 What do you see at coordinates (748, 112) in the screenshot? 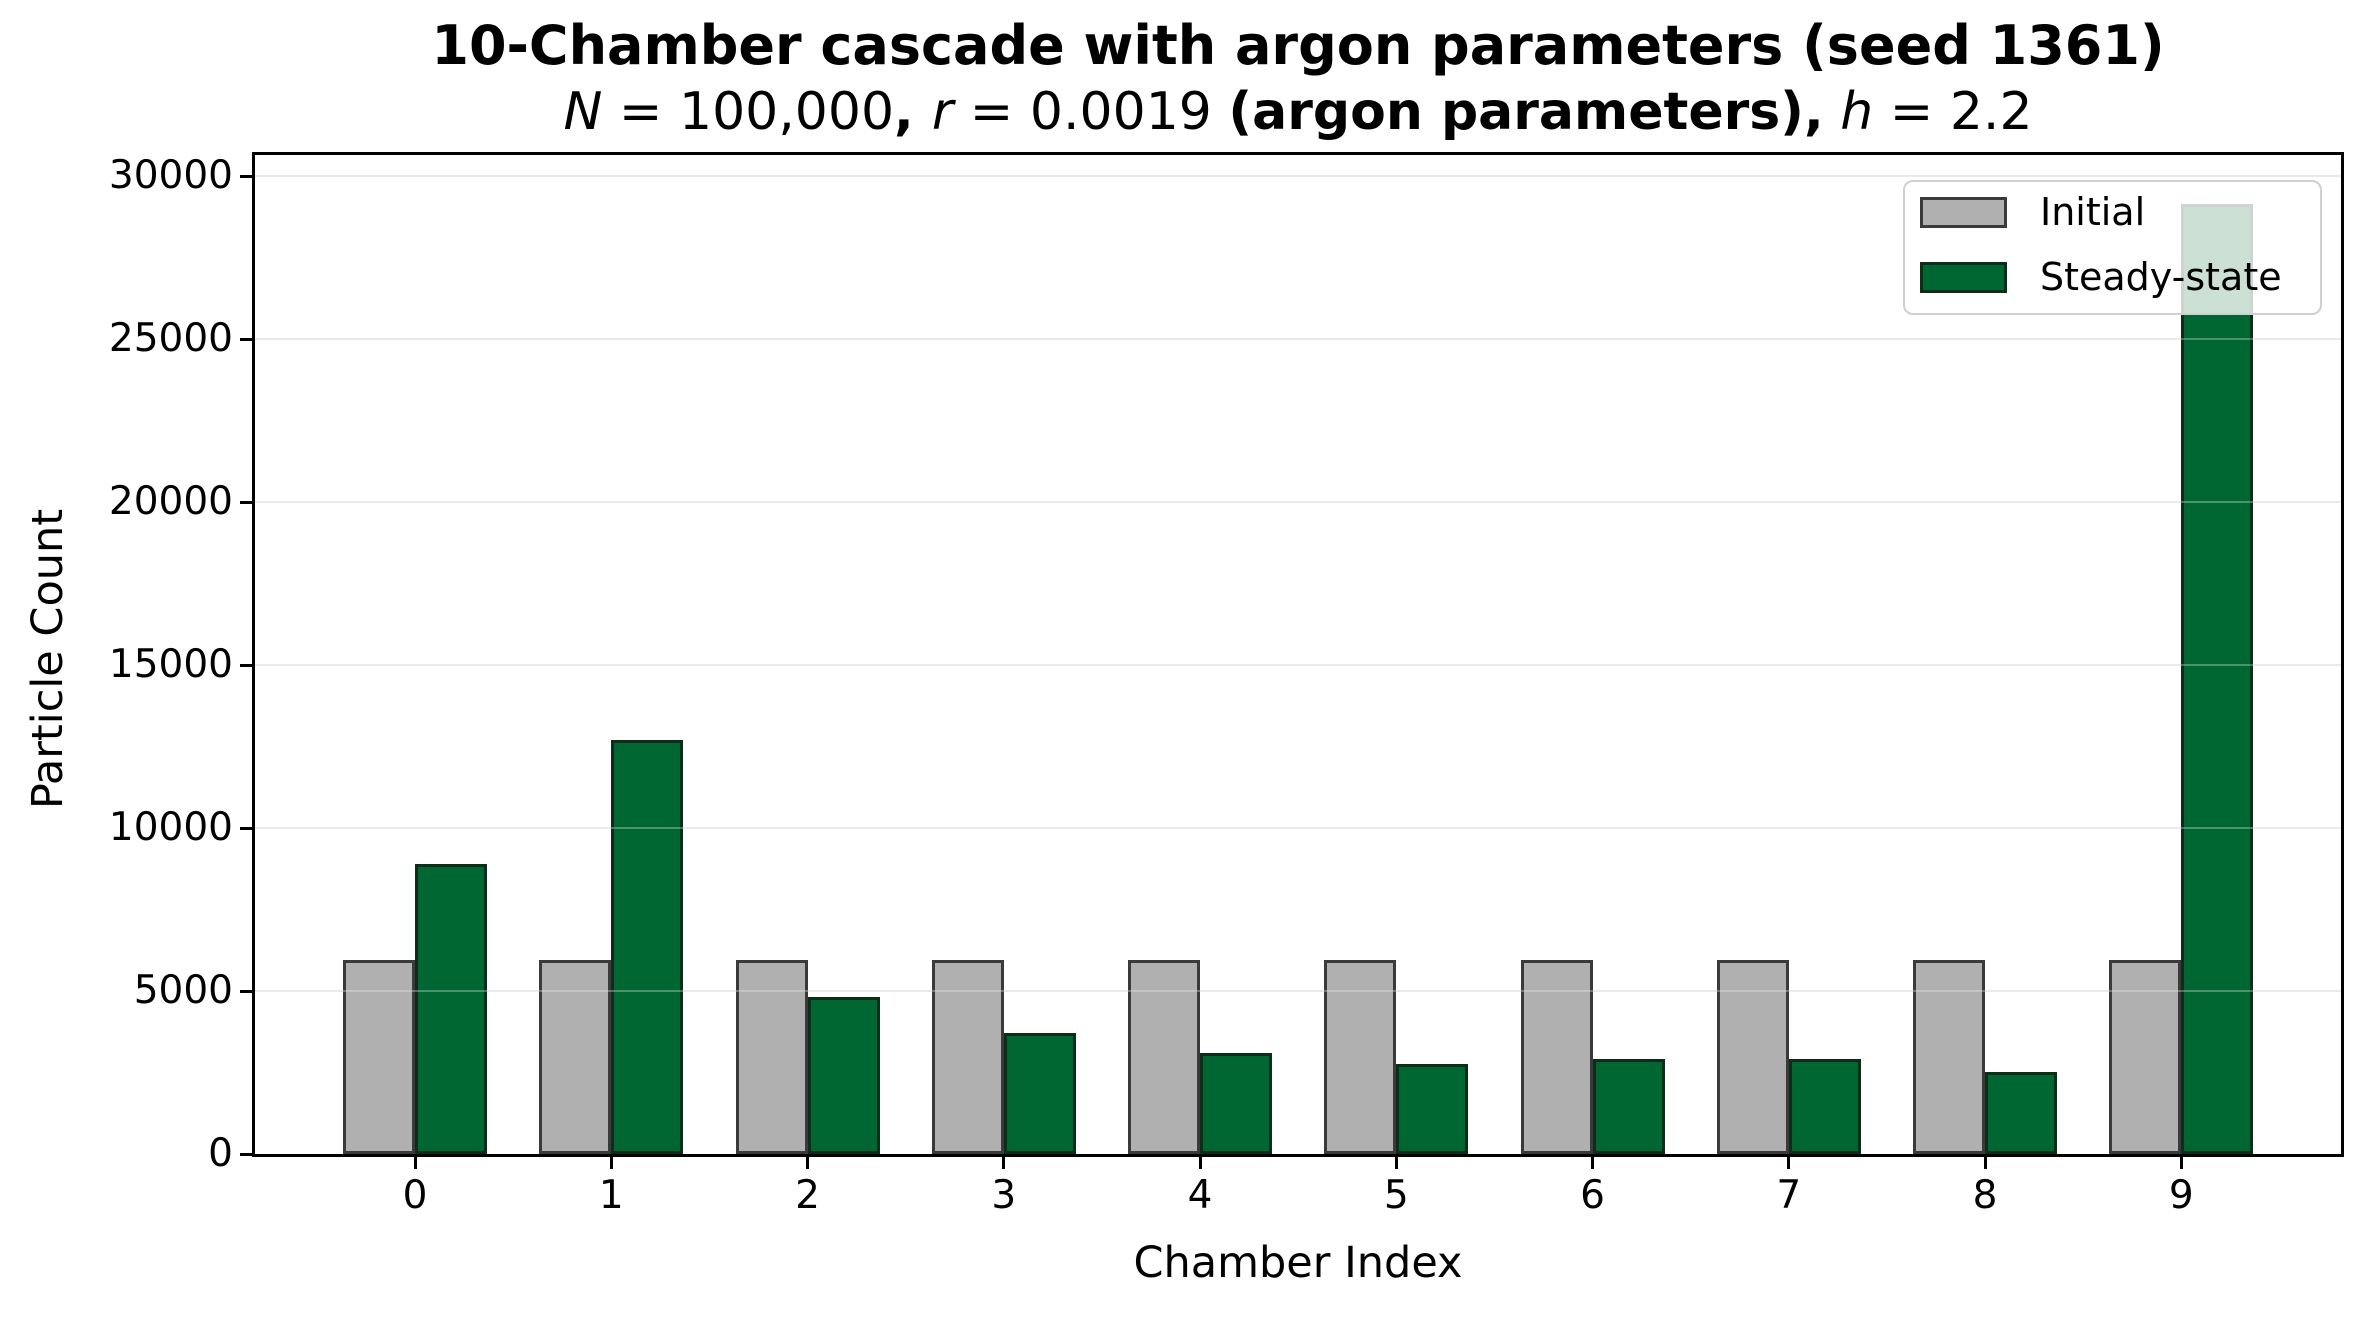
I see `subtitle-segment: = 100,000` at bounding box center [748, 112].